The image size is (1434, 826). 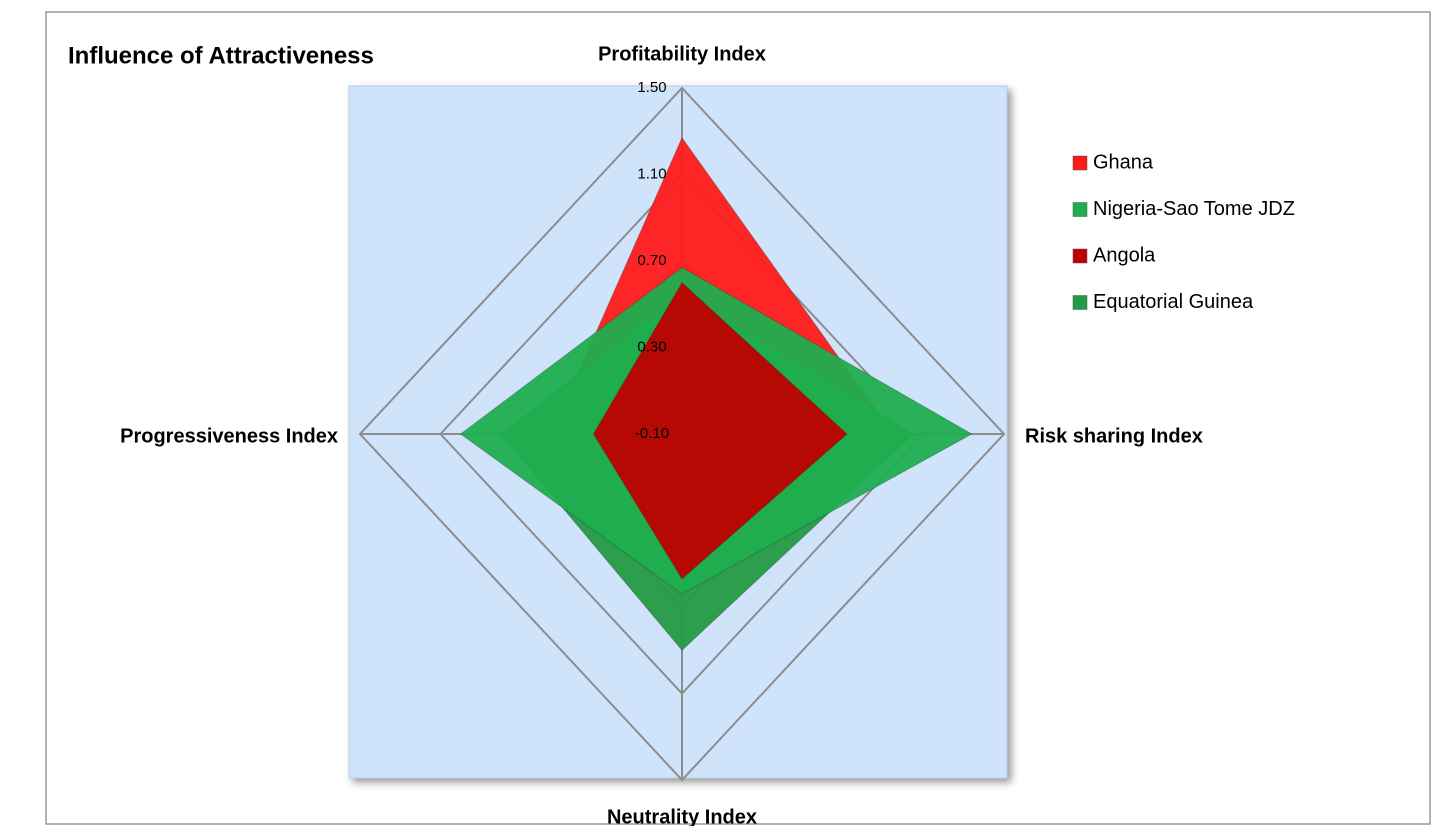 What do you see at coordinates (682, 54) in the screenshot?
I see `axis-label: Profitability Index` at bounding box center [682, 54].